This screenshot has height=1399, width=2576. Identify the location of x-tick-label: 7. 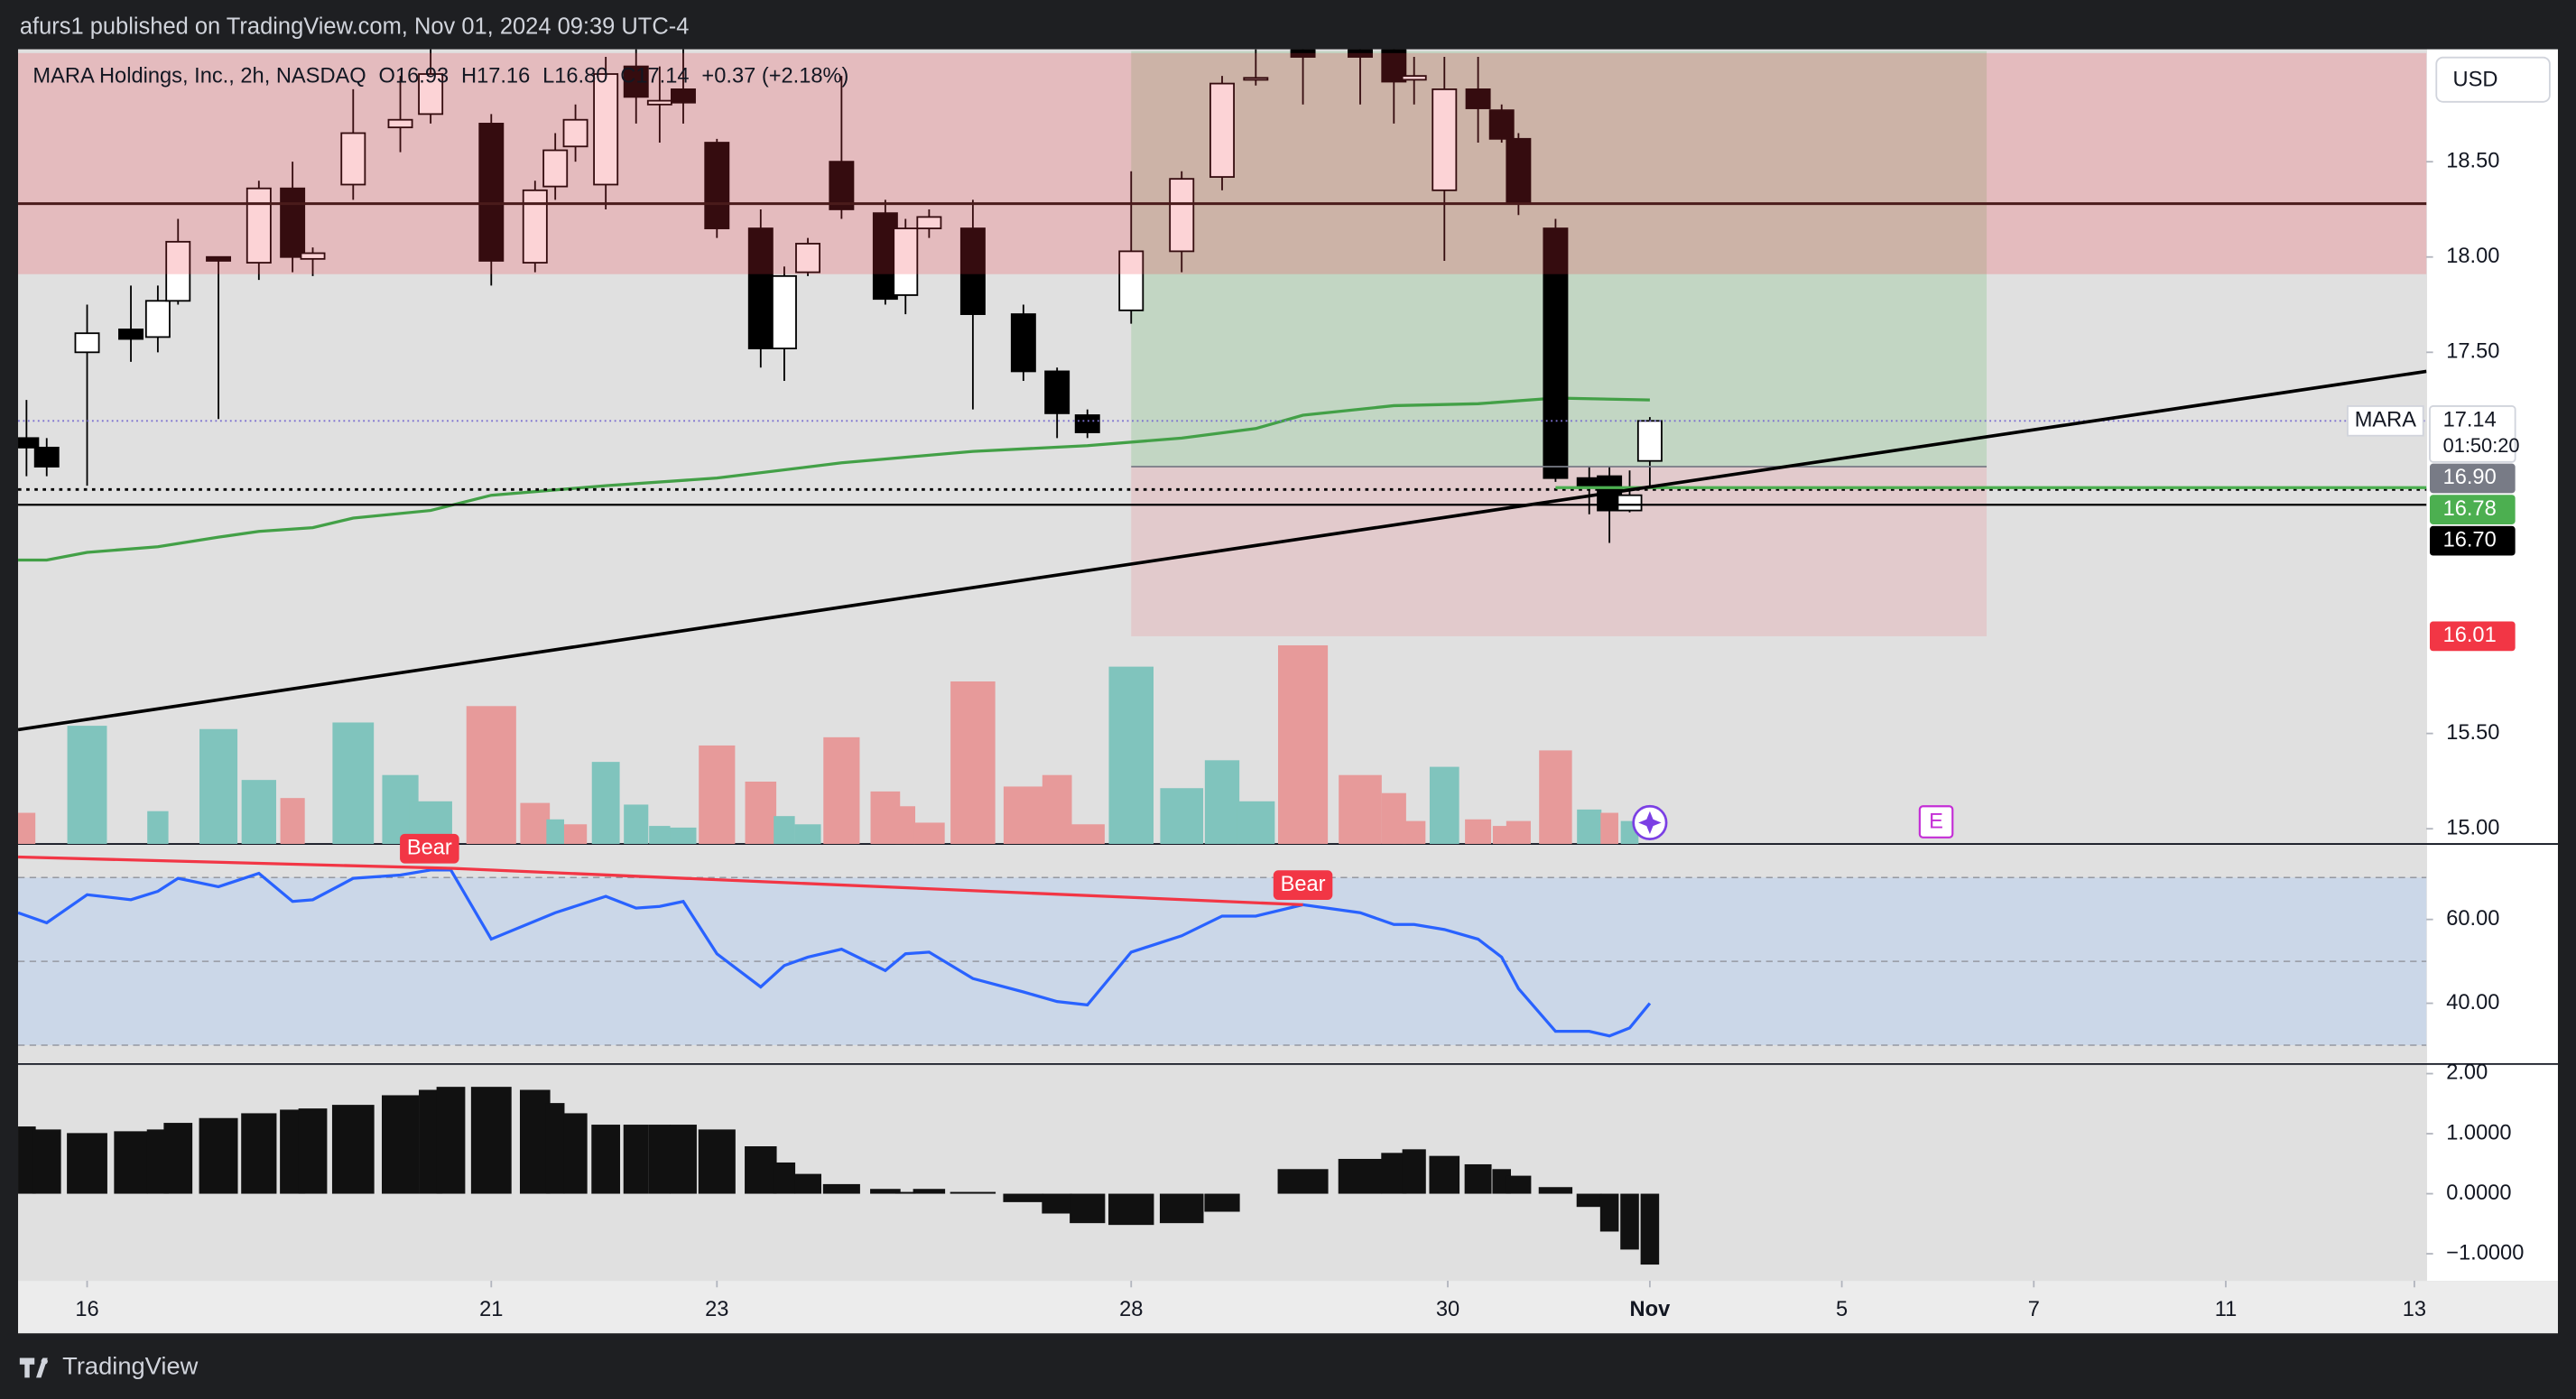
(2034, 1309).